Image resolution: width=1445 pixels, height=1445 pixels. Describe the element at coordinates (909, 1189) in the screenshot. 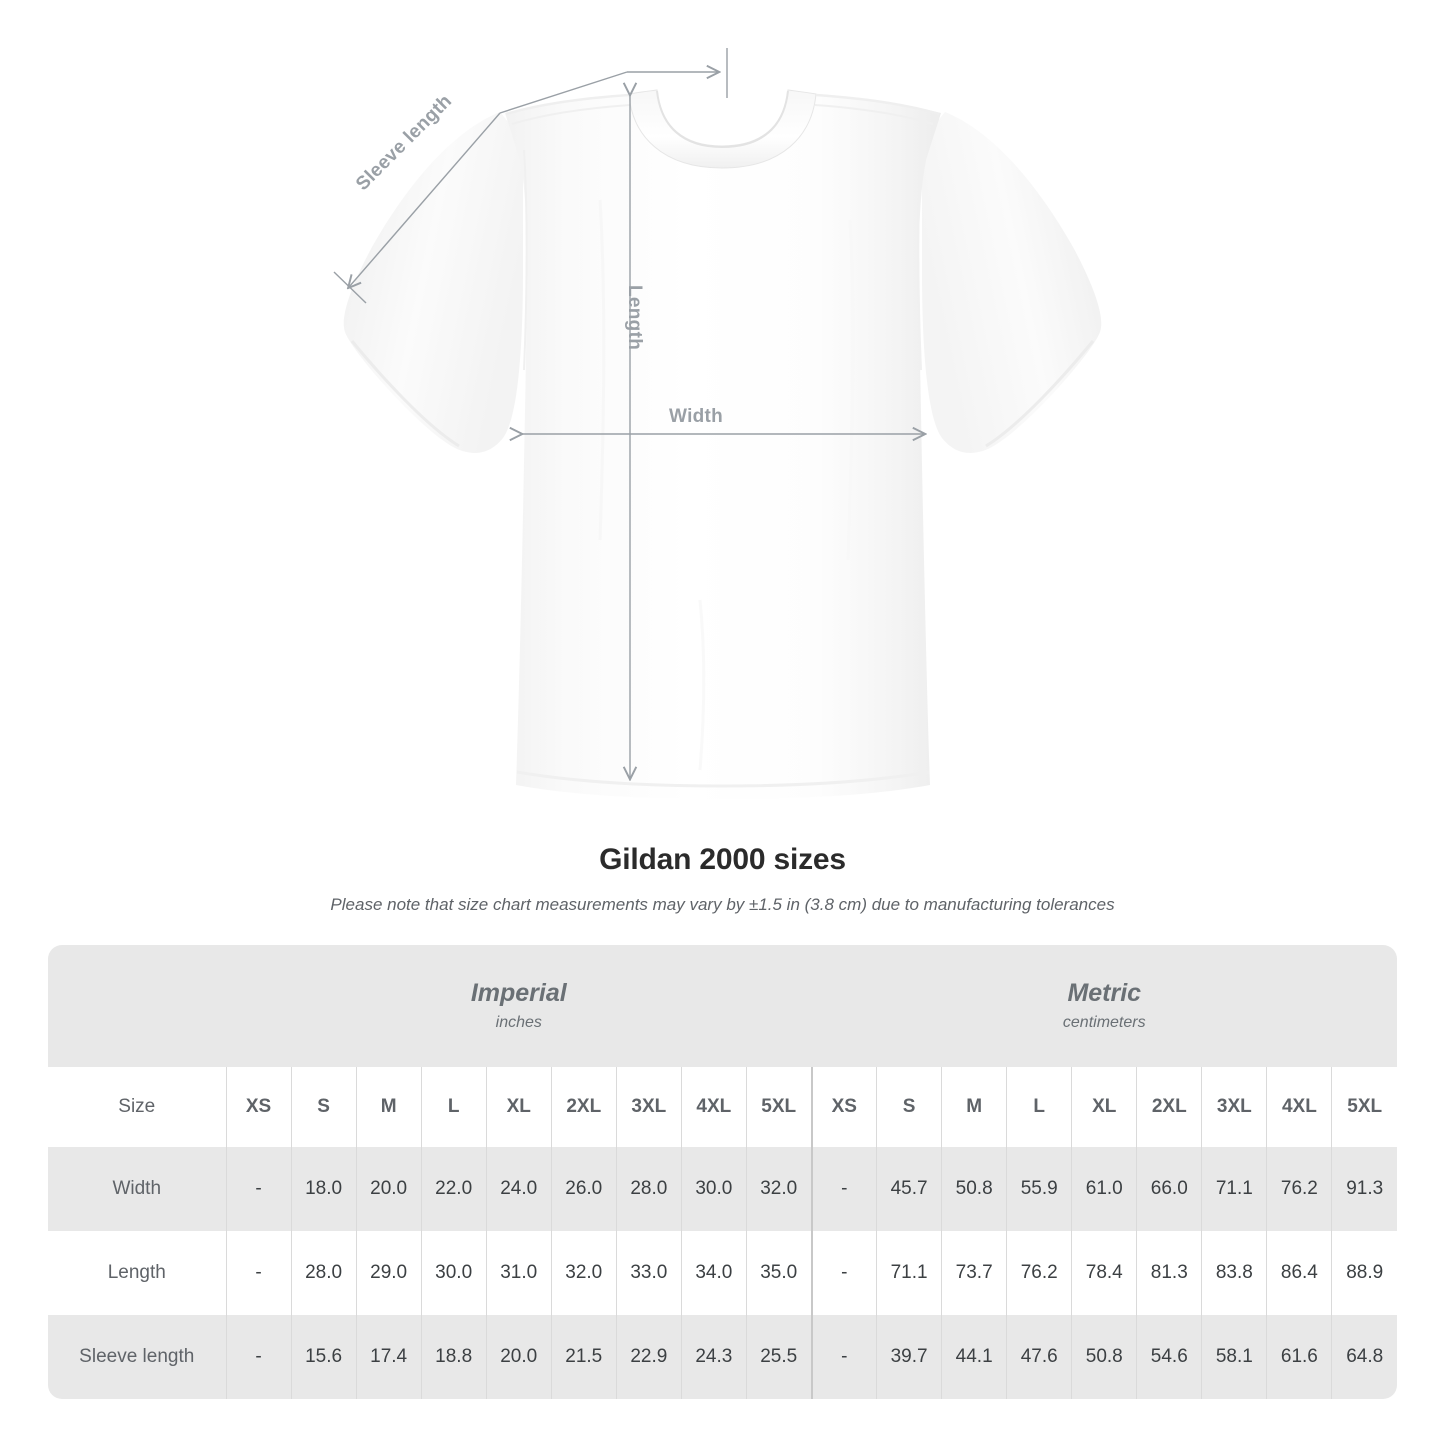

I see `cell-width-metric-s: 45.7` at that location.